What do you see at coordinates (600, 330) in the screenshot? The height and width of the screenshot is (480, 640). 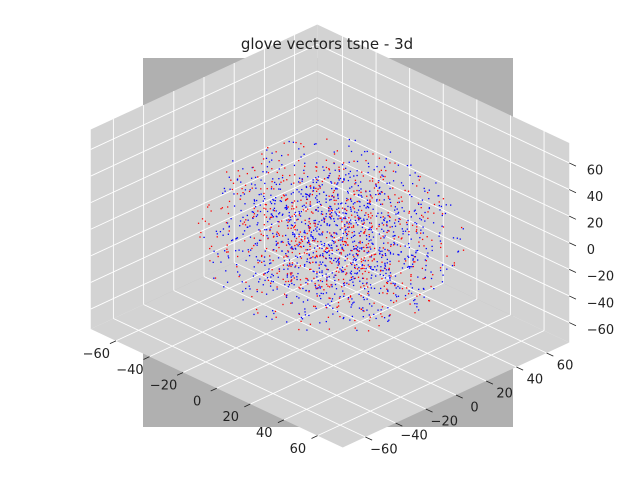 I see `z-tick-label: −60` at bounding box center [600, 330].